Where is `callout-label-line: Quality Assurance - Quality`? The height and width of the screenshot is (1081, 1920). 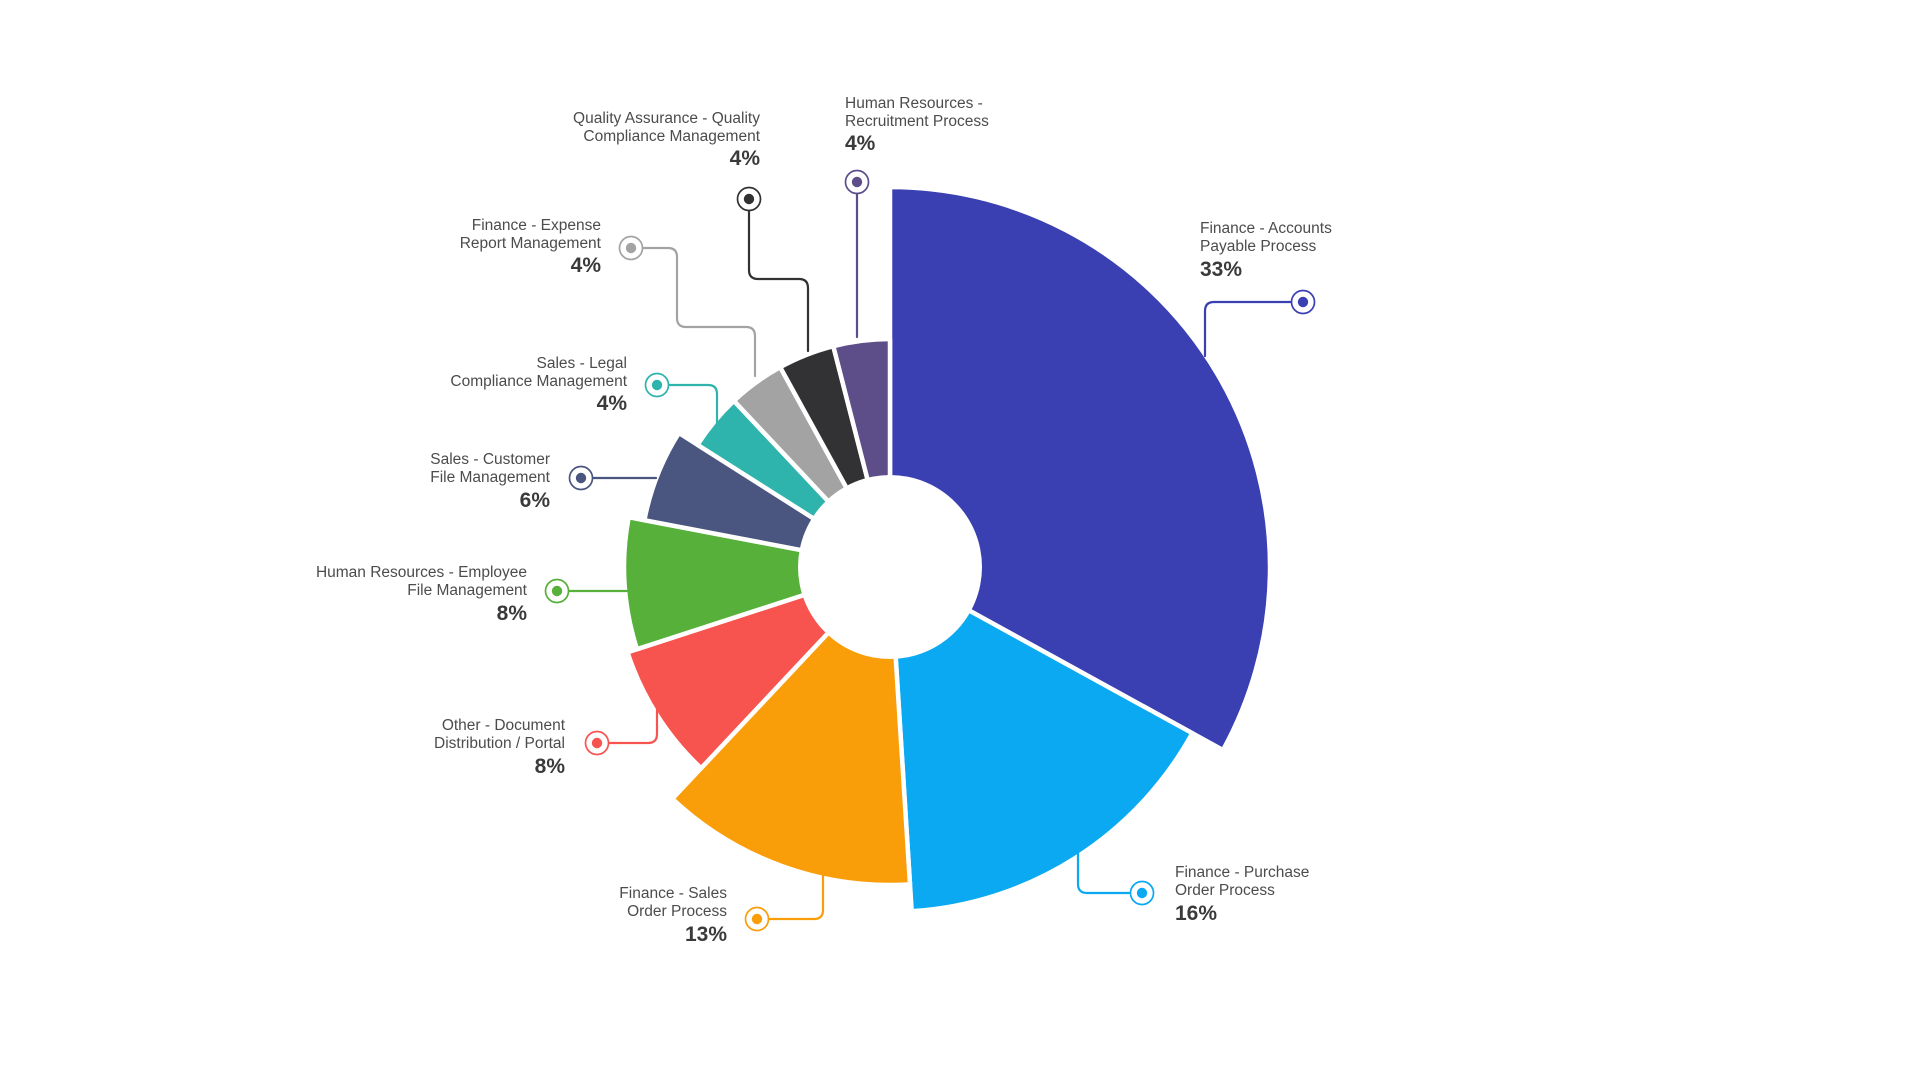 callout-label-line: Quality Assurance - Quality is located at coordinates (666, 118).